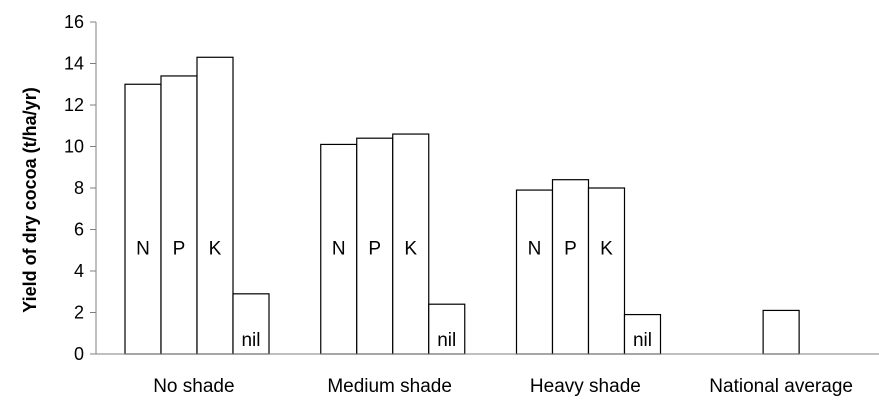 The height and width of the screenshot is (401, 879). What do you see at coordinates (79, 313) in the screenshot?
I see `y-tick-label: 2` at bounding box center [79, 313].